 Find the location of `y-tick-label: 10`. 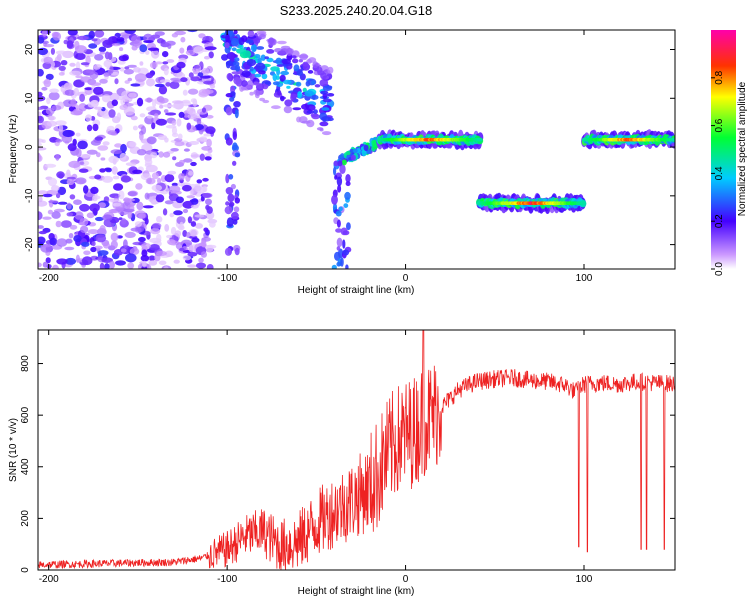

y-tick-label: 10 is located at coordinates (29, 98).